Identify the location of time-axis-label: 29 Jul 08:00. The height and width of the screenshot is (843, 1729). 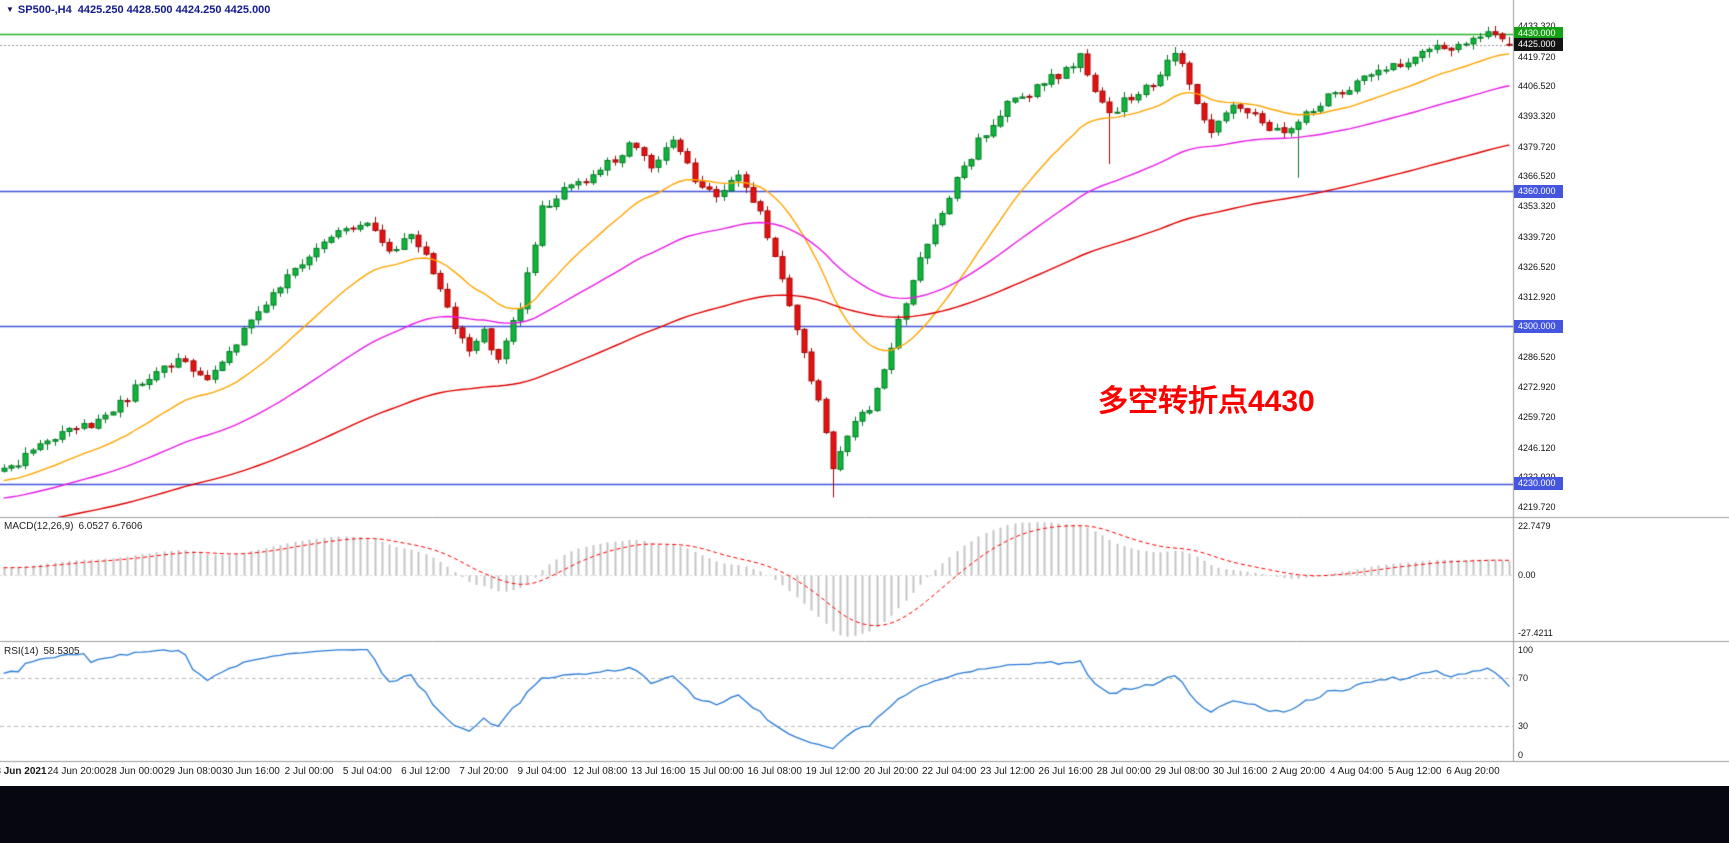
(1182, 771).